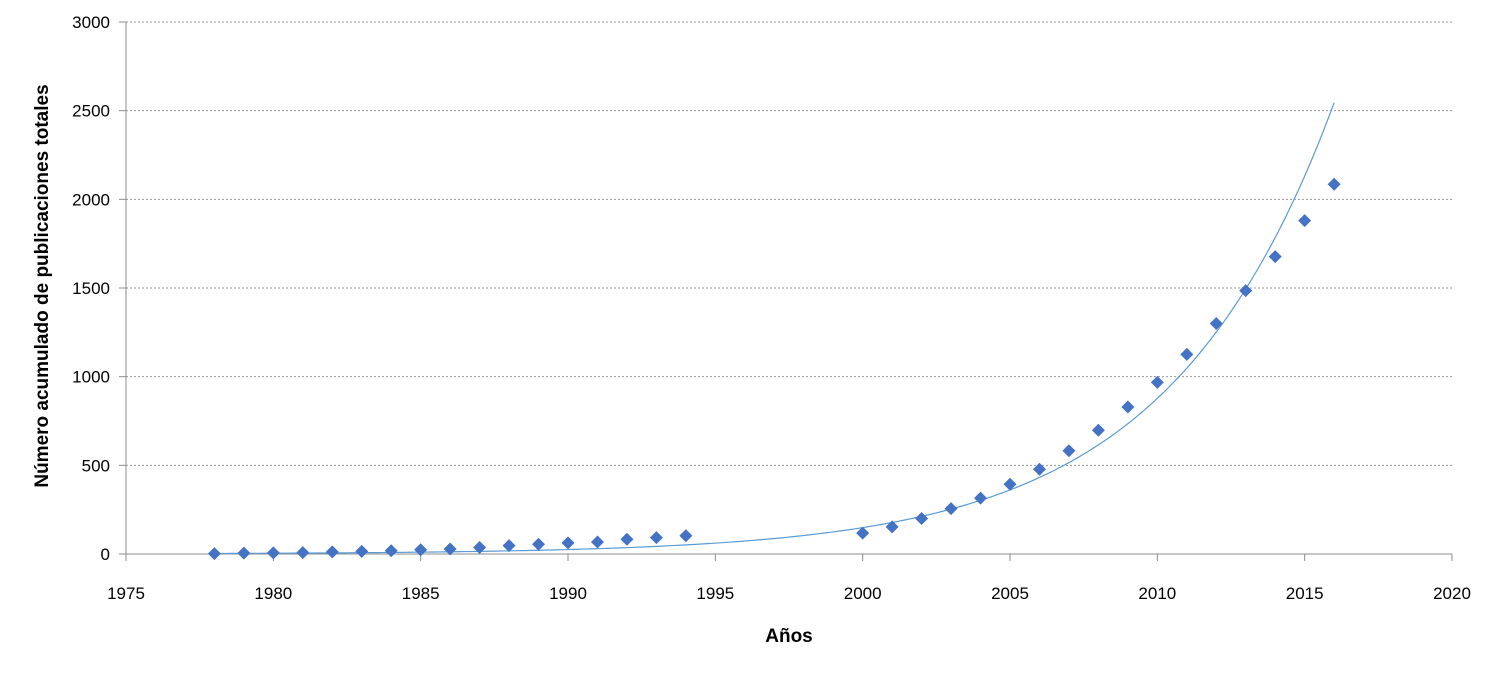  What do you see at coordinates (91, 111) in the screenshot?
I see `y-tick-label: 2500` at bounding box center [91, 111].